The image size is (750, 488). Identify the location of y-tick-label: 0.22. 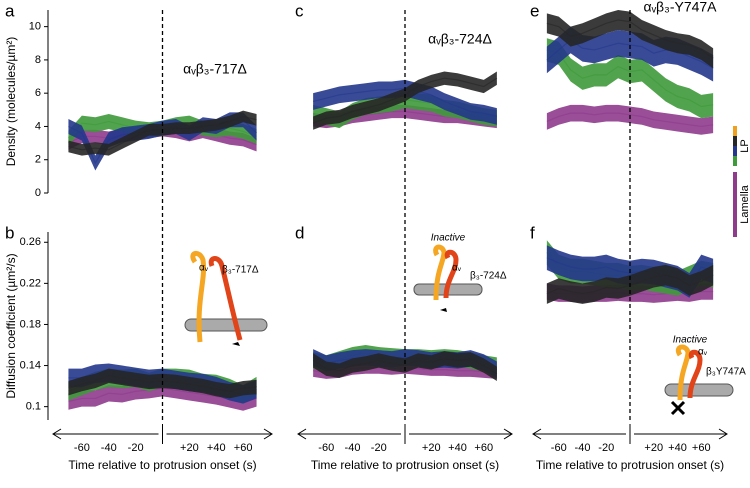
(30, 283).